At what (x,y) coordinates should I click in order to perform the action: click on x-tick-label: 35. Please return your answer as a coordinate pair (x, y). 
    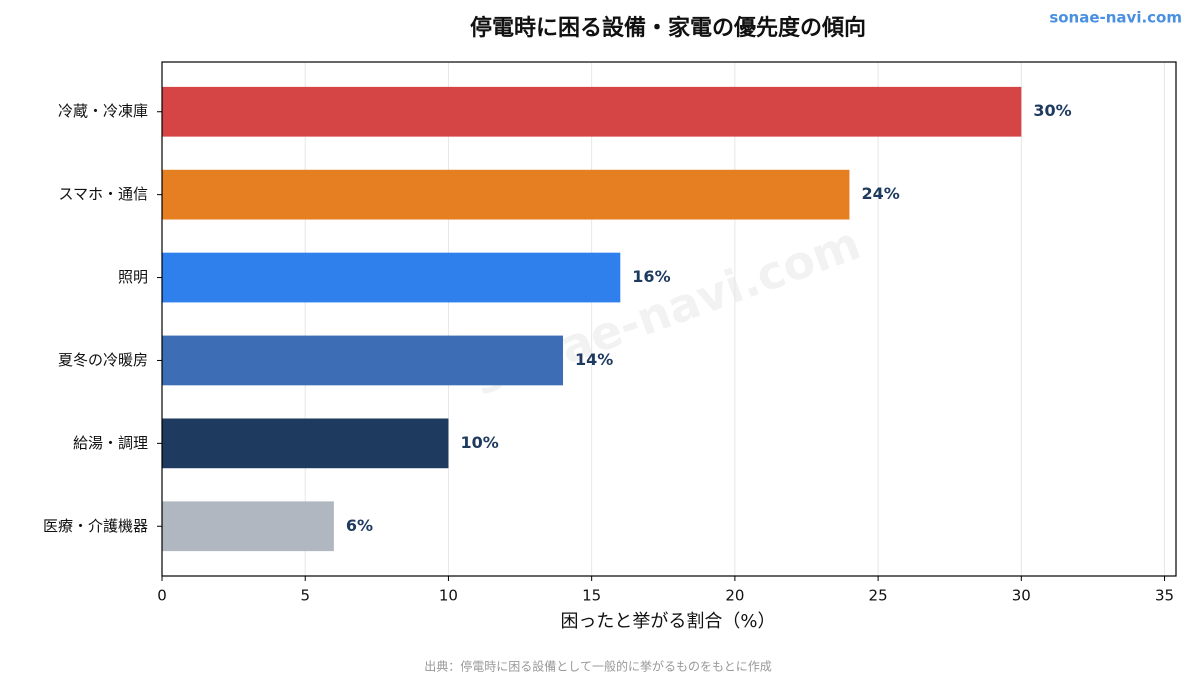
    Looking at the image, I should click on (1164, 596).